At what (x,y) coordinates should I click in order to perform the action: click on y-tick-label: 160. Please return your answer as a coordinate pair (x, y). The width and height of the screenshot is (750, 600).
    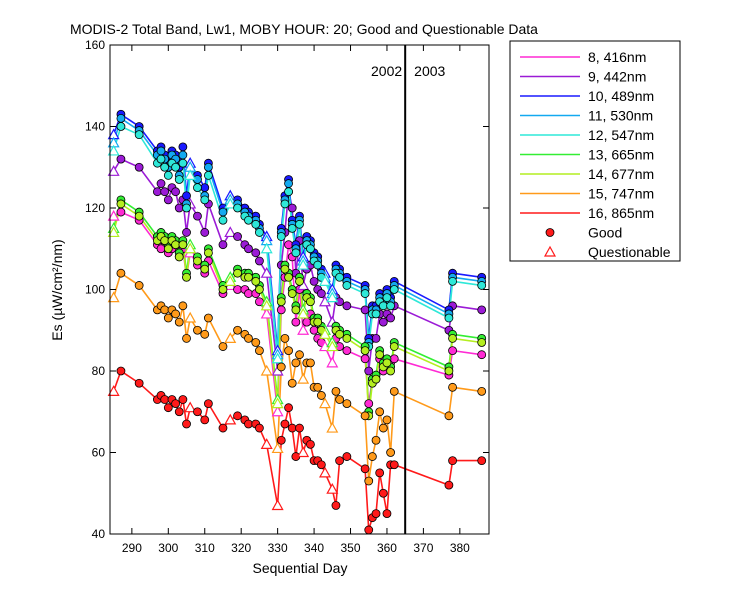
    Looking at the image, I should click on (95, 45).